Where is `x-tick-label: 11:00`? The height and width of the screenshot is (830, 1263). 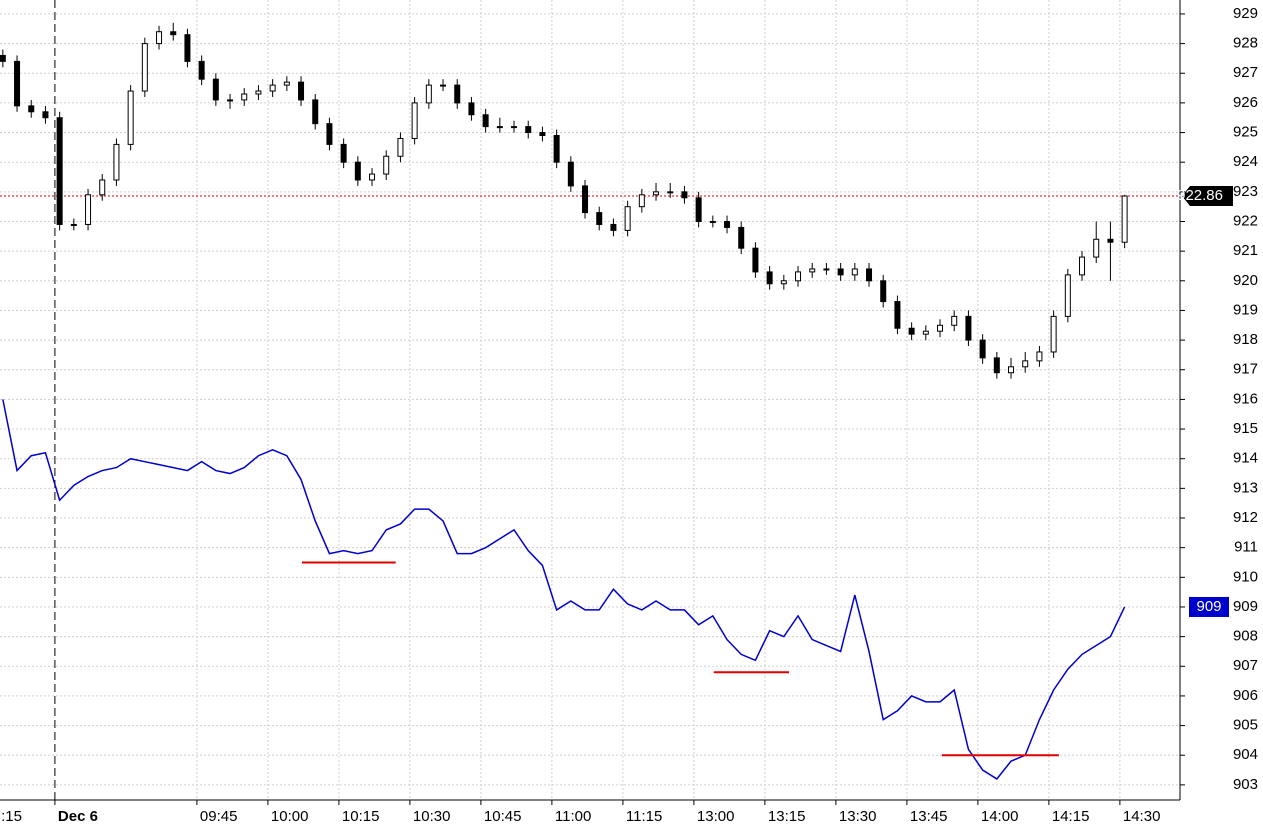 x-tick-label: 11:00 is located at coordinates (573, 816).